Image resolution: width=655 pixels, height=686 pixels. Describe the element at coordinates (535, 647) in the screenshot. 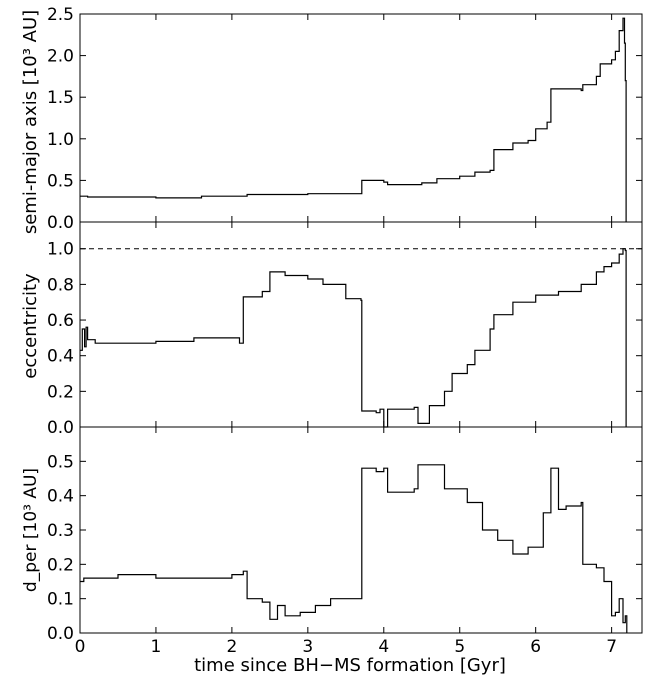

I see `x-tick-label: 6` at that location.